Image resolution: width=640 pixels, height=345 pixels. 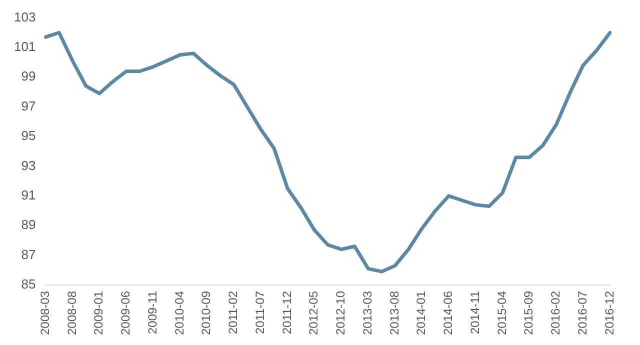 What do you see at coordinates (25, 16) in the screenshot?
I see `y-tick-label: 103` at bounding box center [25, 16].